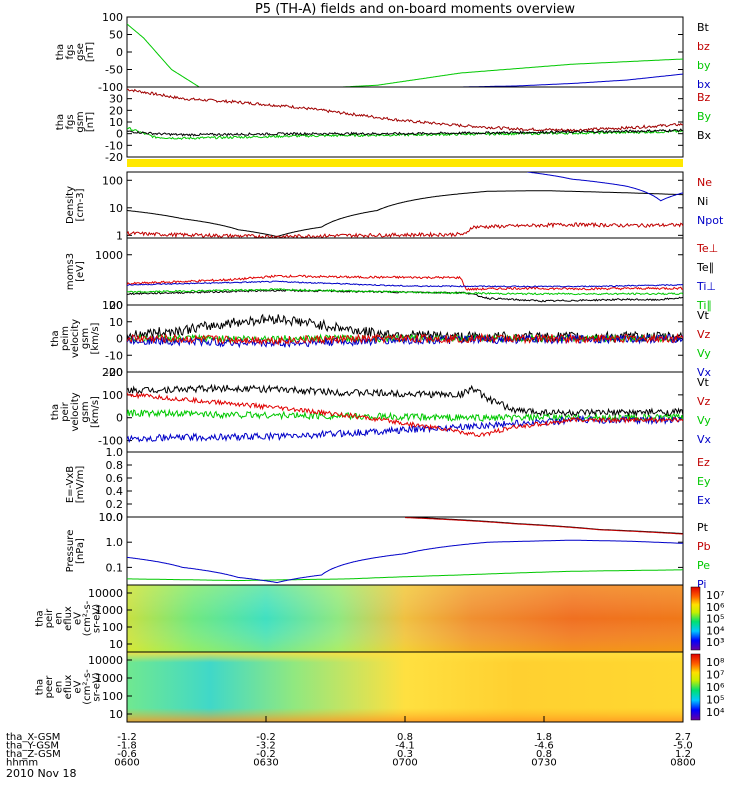 This screenshot has height=800, width=750. What do you see at coordinates (405, 110) in the screenshot?
I see `series-line-Bz` at bounding box center [405, 110].